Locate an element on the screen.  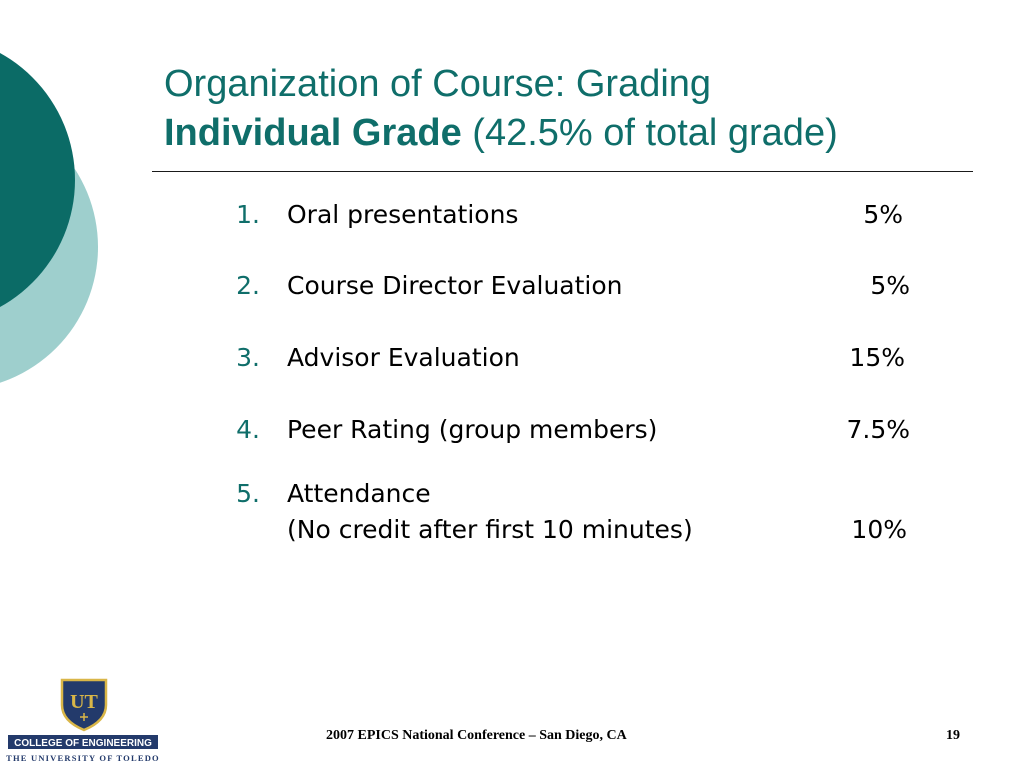
item-percent: 7.5% is located at coordinates (878, 429).